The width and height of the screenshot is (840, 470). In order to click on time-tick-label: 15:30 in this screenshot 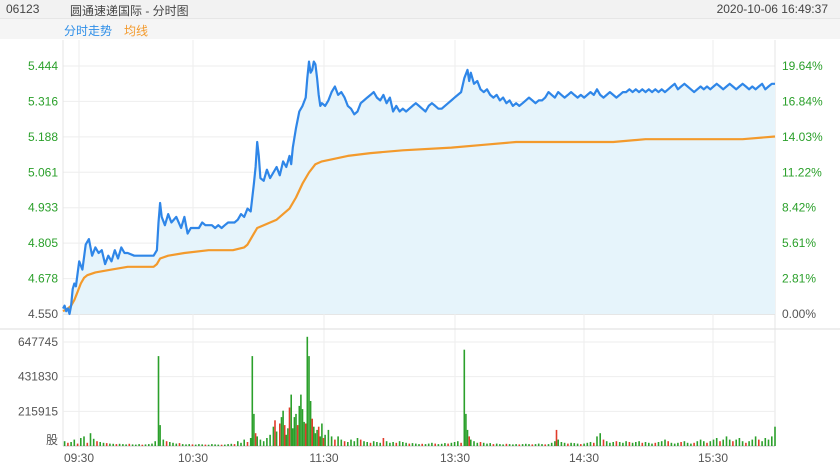, I will do `click(713, 458)`.